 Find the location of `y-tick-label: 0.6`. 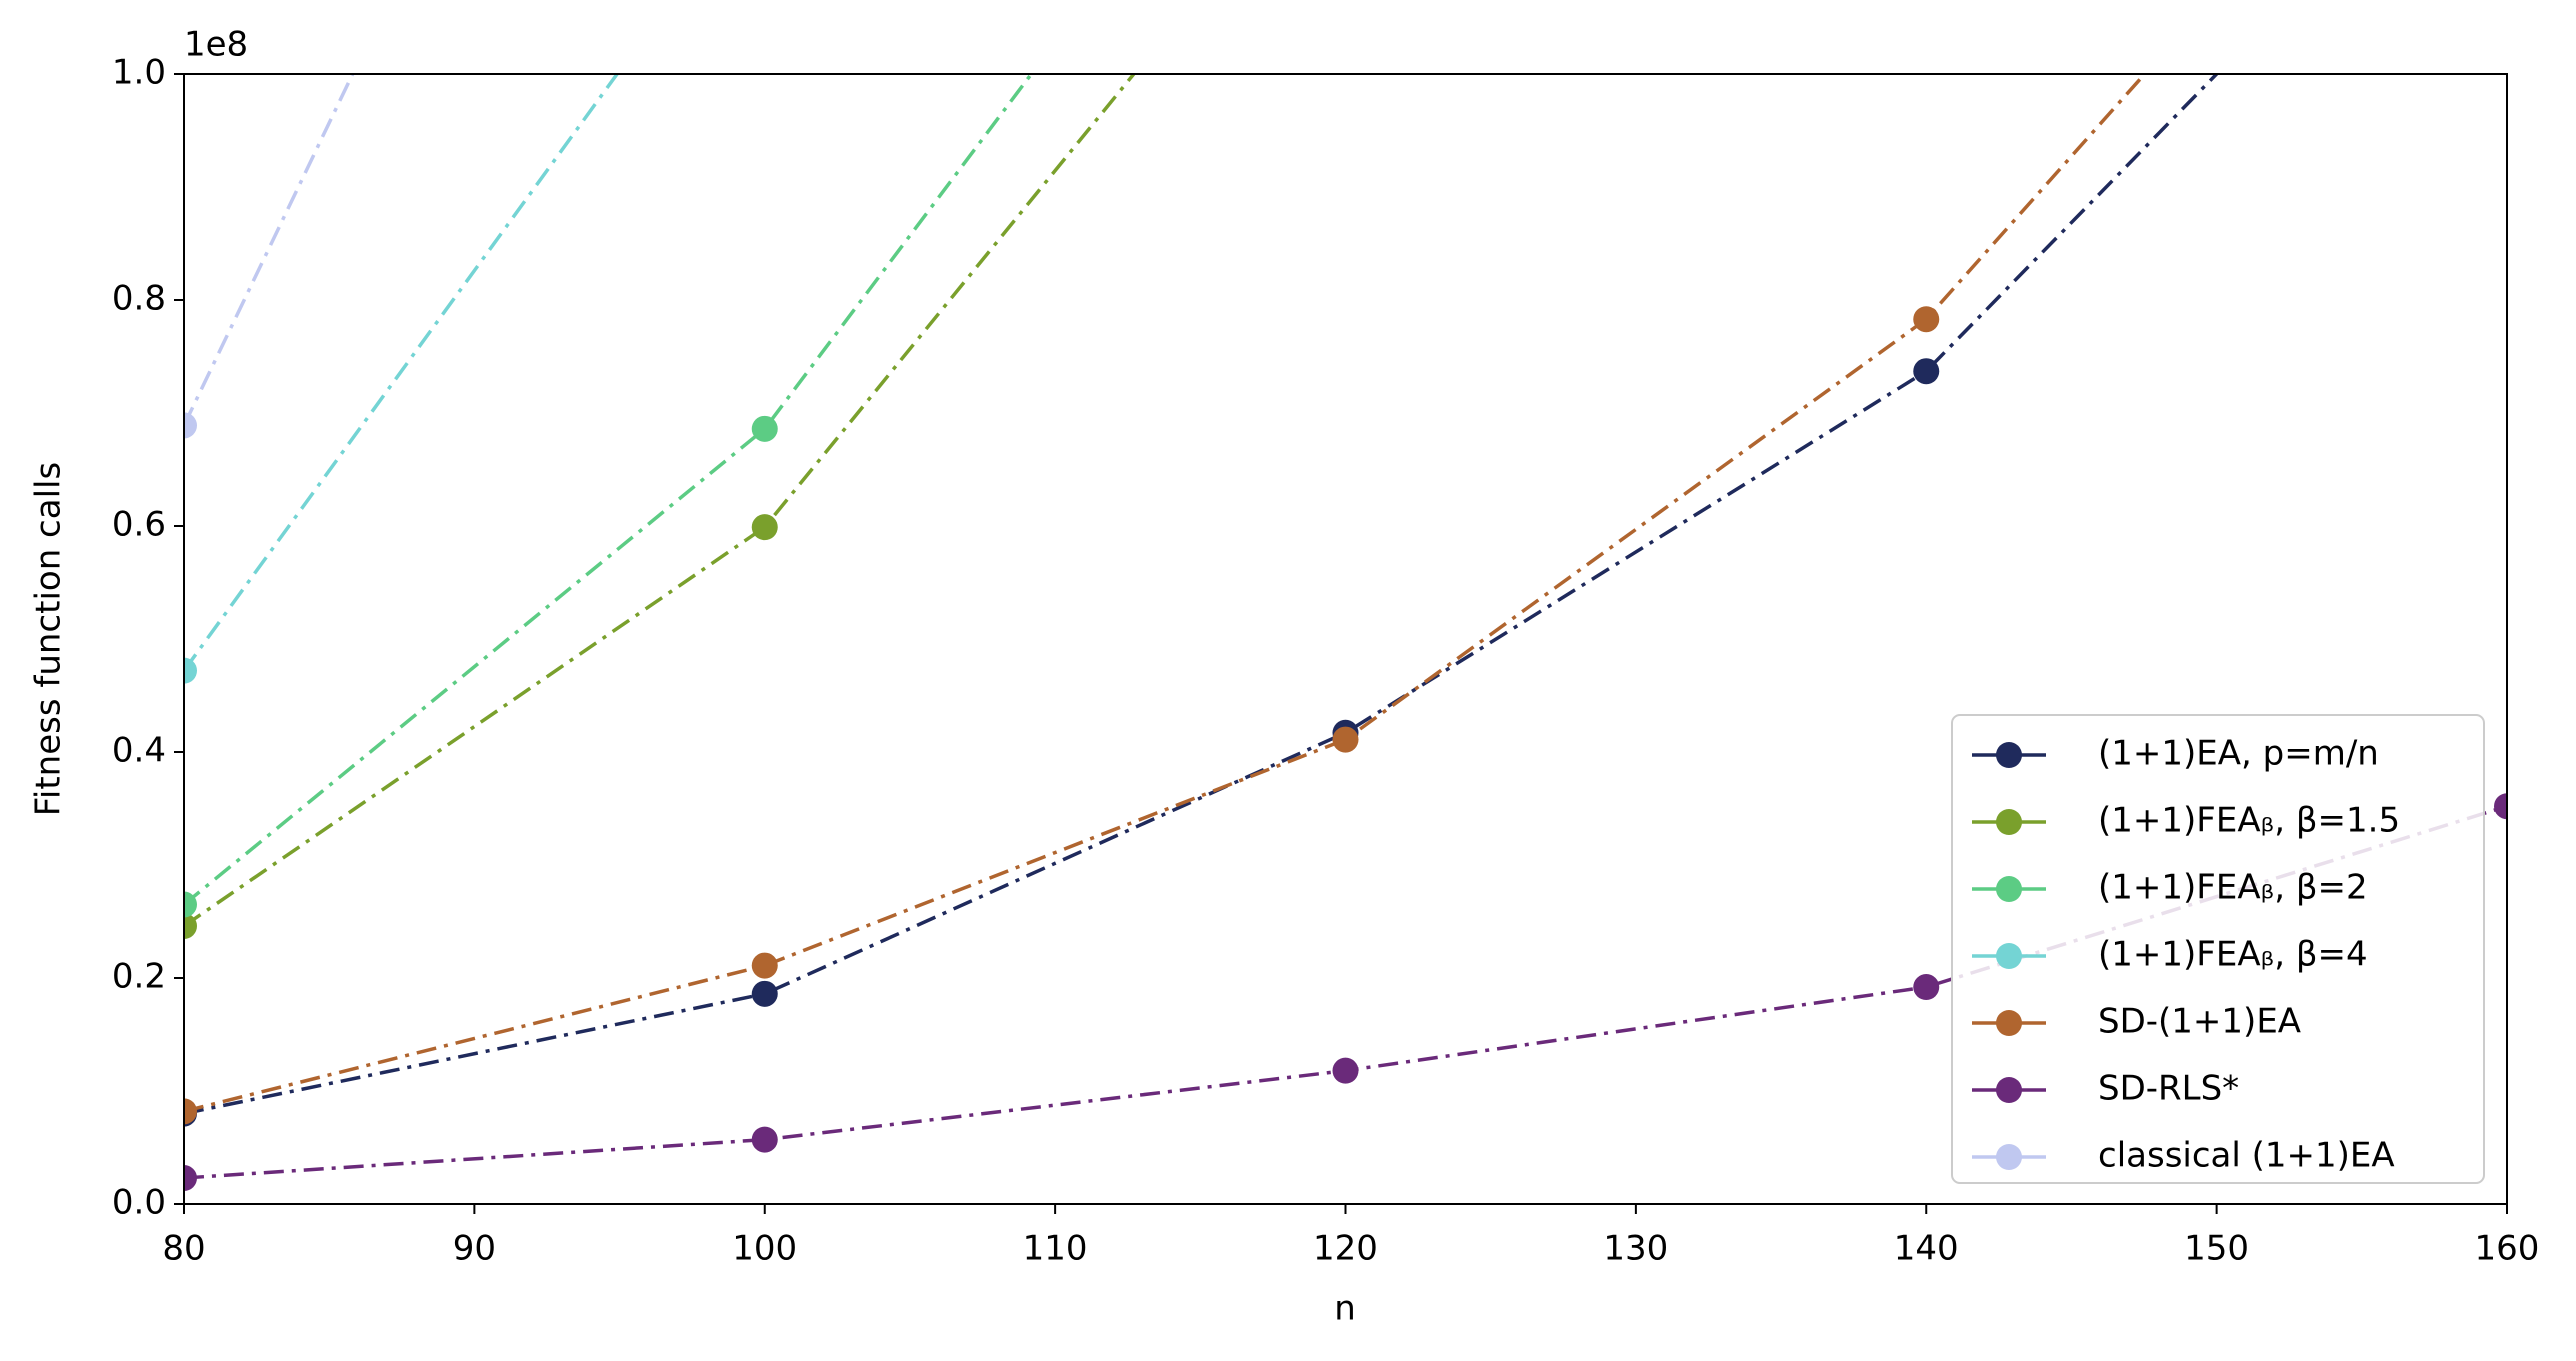

y-tick-label: 0.6 is located at coordinates (139, 525).